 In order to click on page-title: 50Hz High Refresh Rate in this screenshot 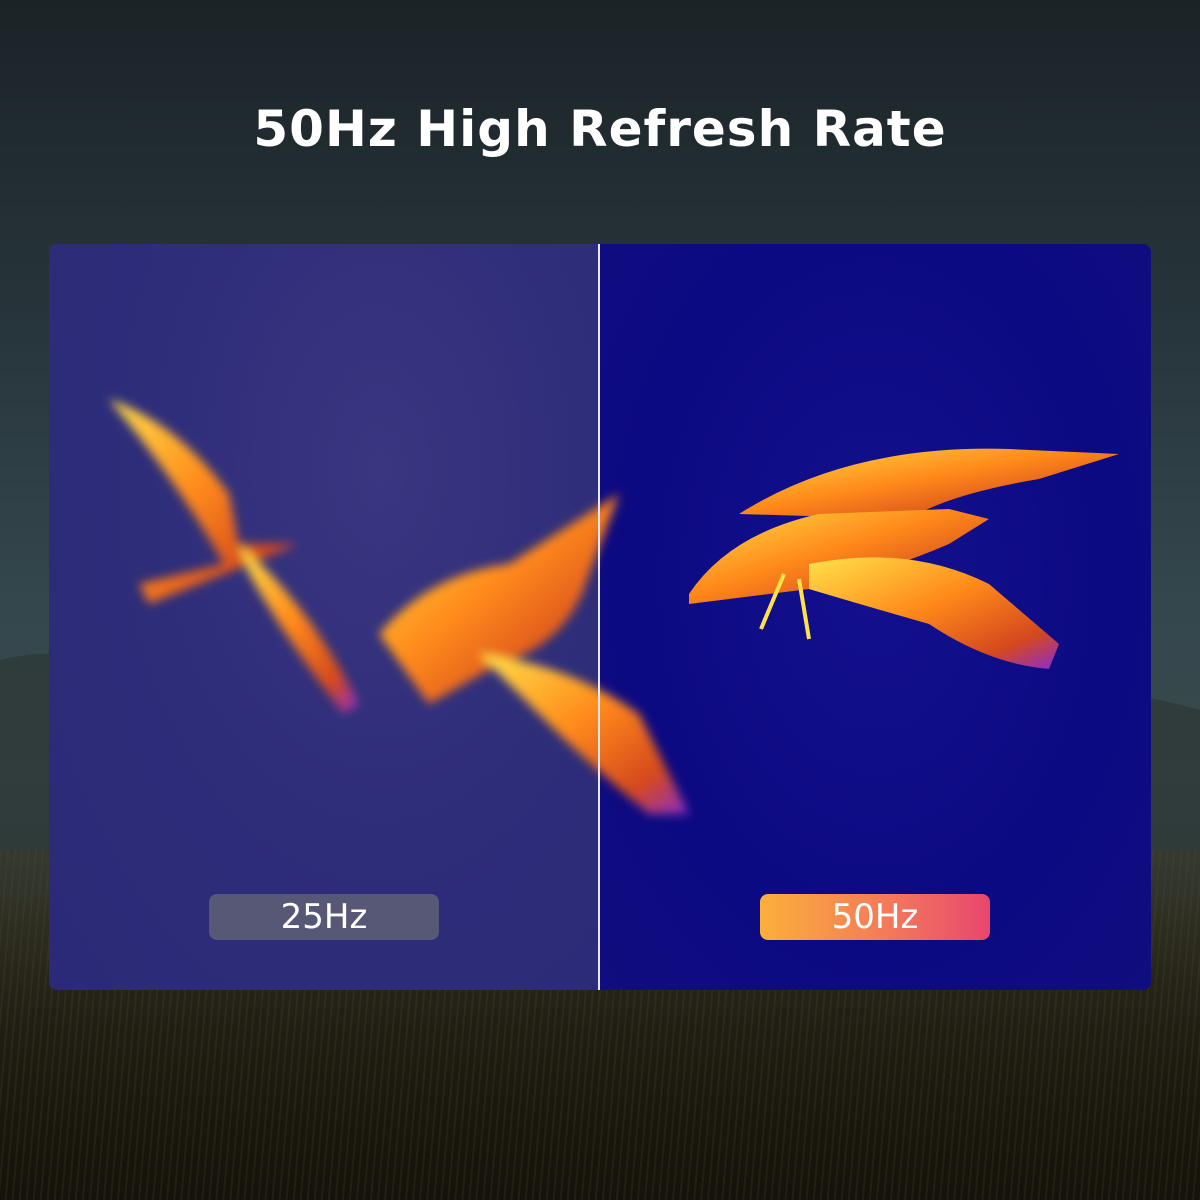, I will do `click(600, 129)`.